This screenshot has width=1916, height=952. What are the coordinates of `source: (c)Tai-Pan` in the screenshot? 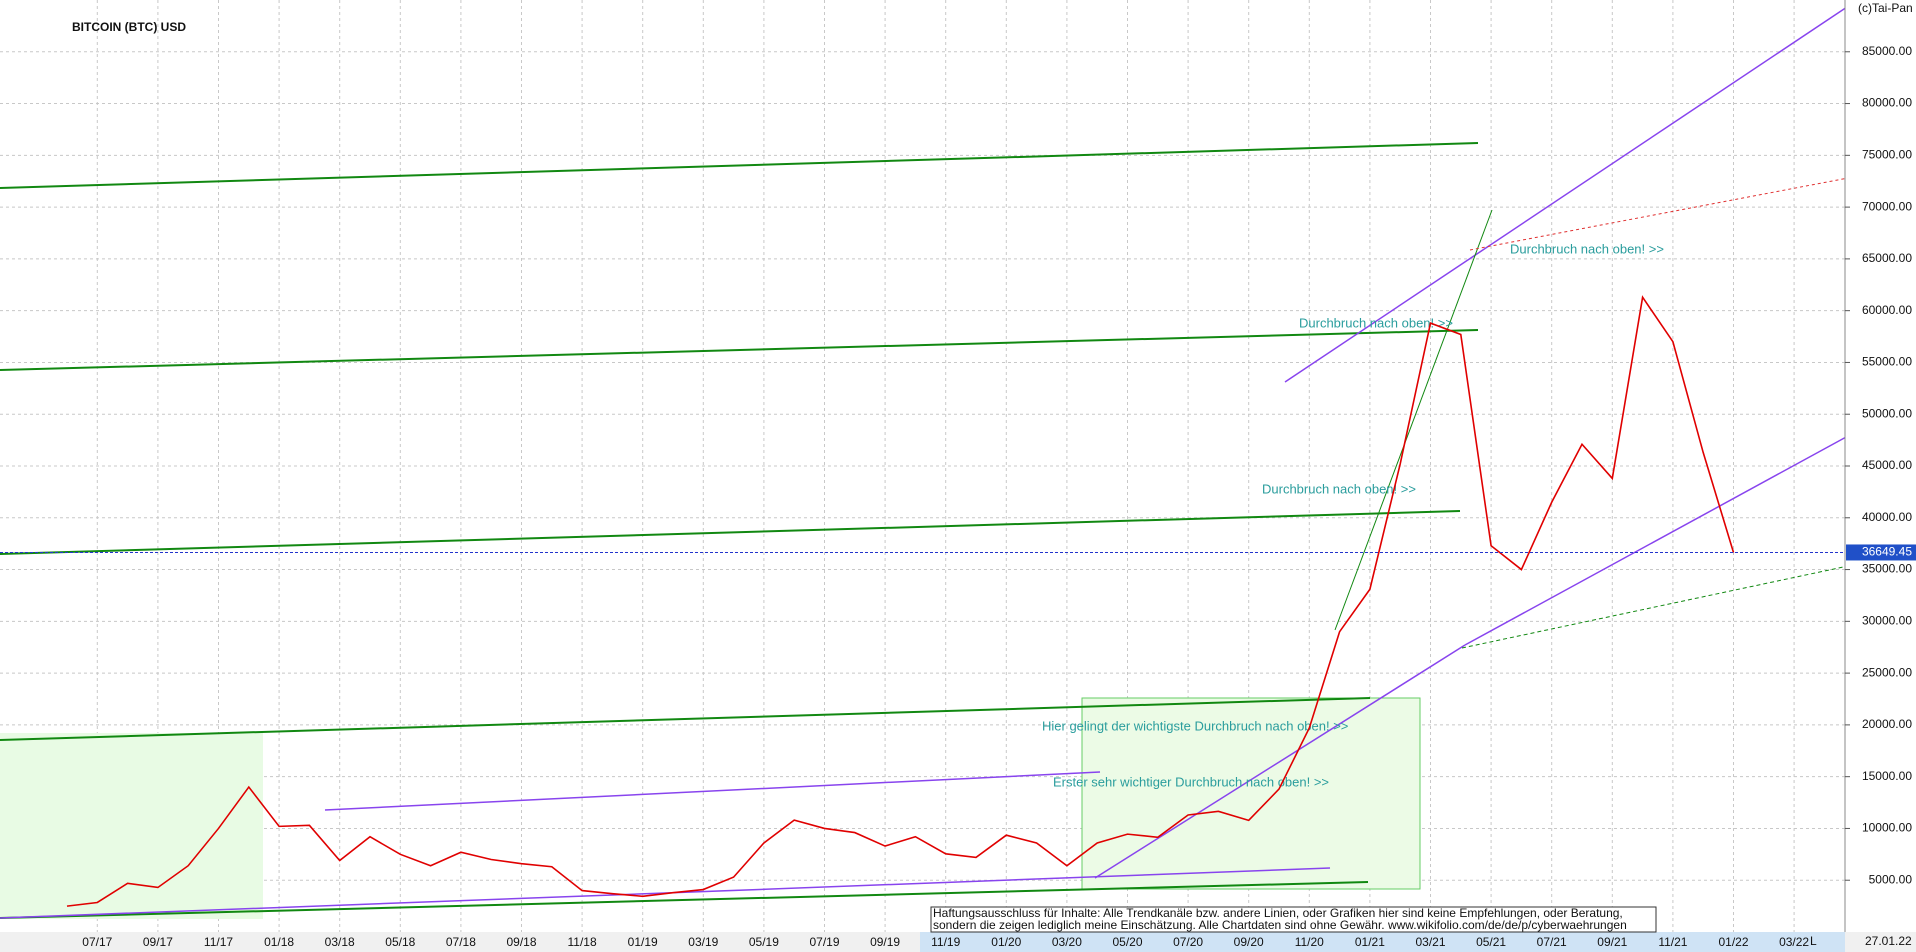 It's located at (1885, 8).